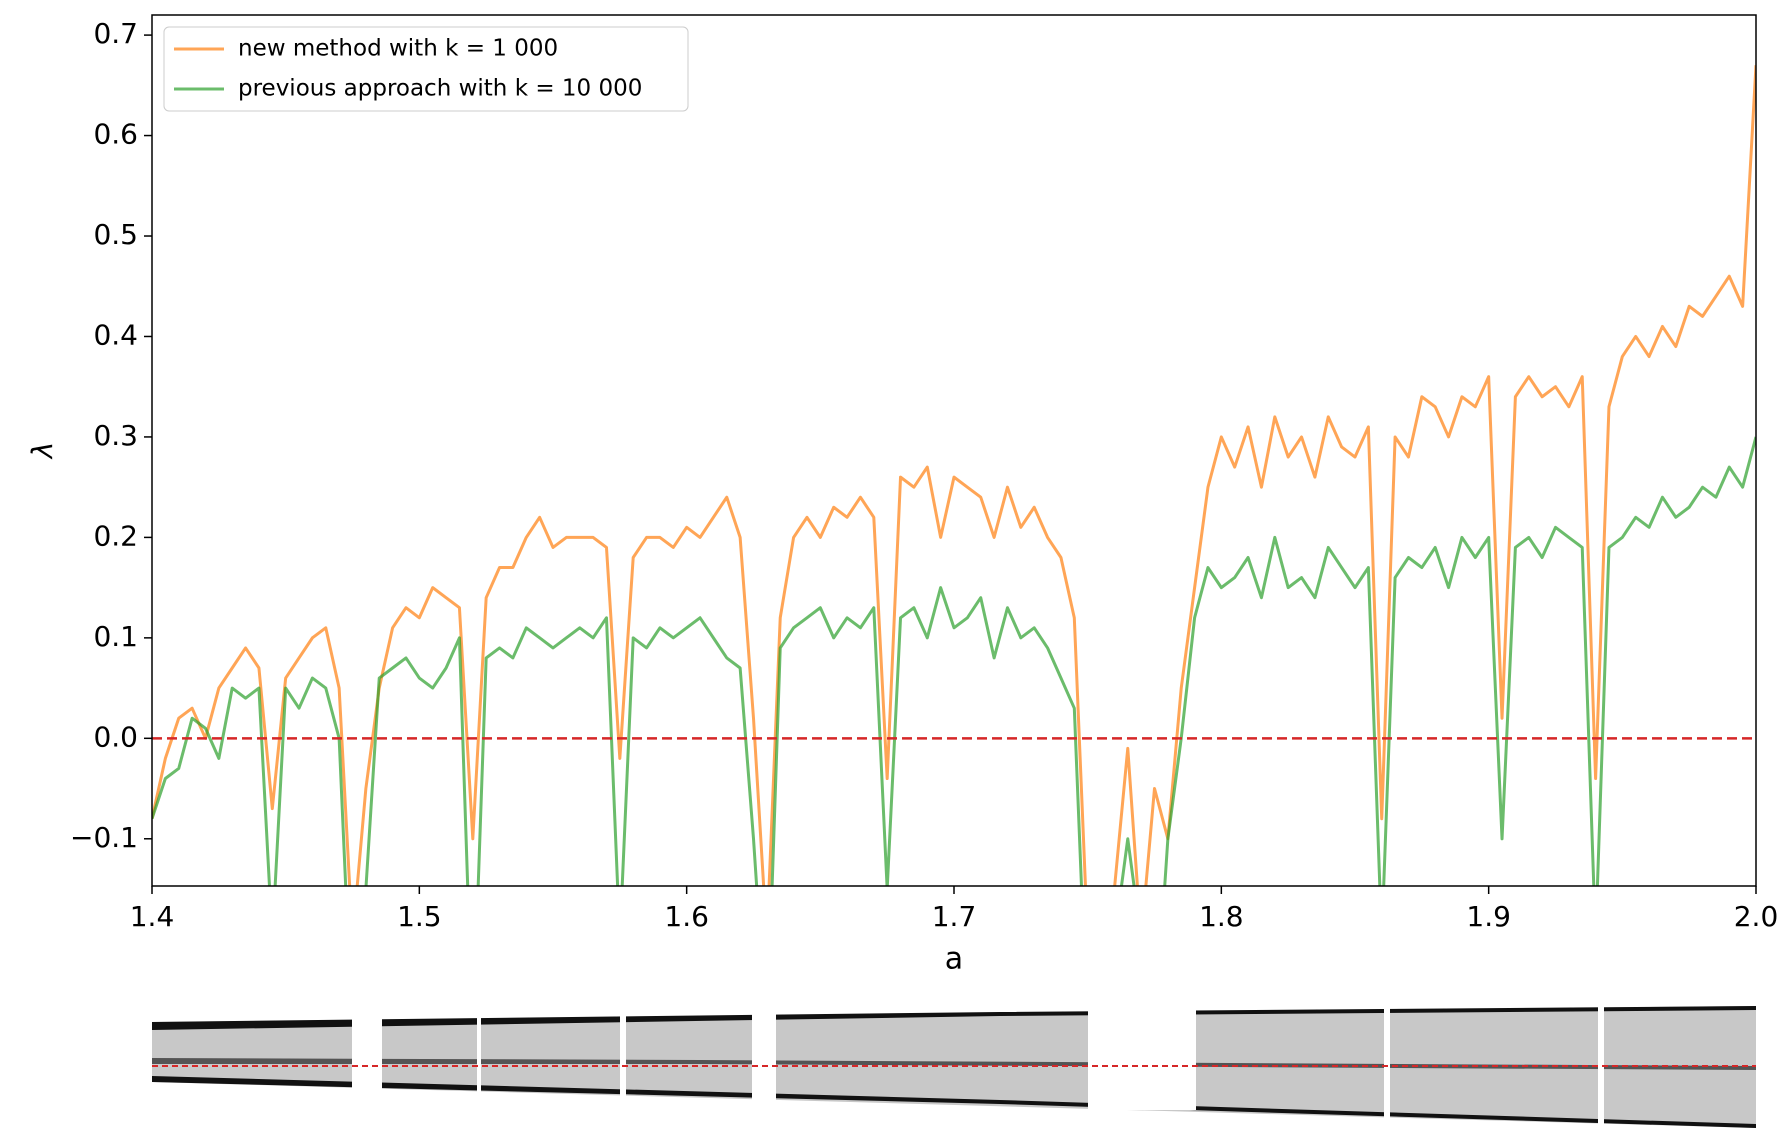 The width and height of the screenshot is (1792, 1146). What do you see at coordinates (398, 49) in the screenshot?
I see `legend-label: new method with k = 1 000` at bounding box center [398, 49].